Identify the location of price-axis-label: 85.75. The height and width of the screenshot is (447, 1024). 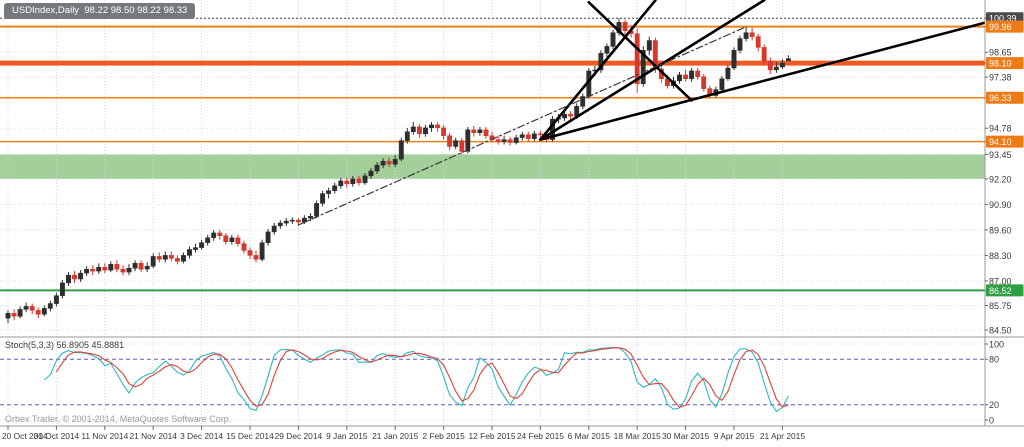
(1000, 306).